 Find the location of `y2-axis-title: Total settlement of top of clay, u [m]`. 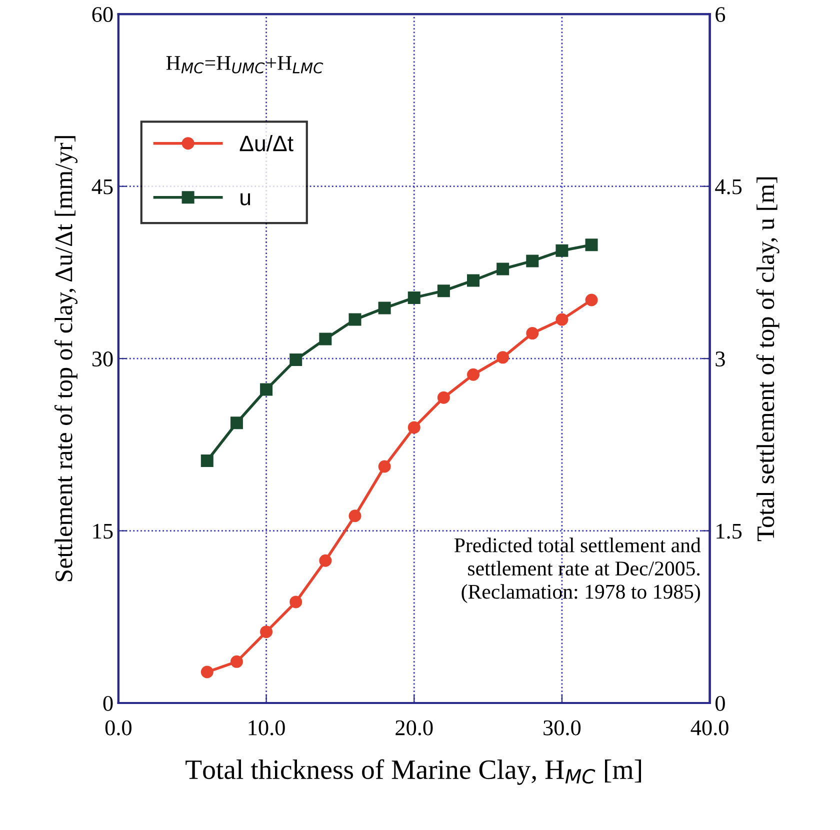

y2-axis-title: Total settlement of top of clay, u [m] is located at coordinates (768, 359).